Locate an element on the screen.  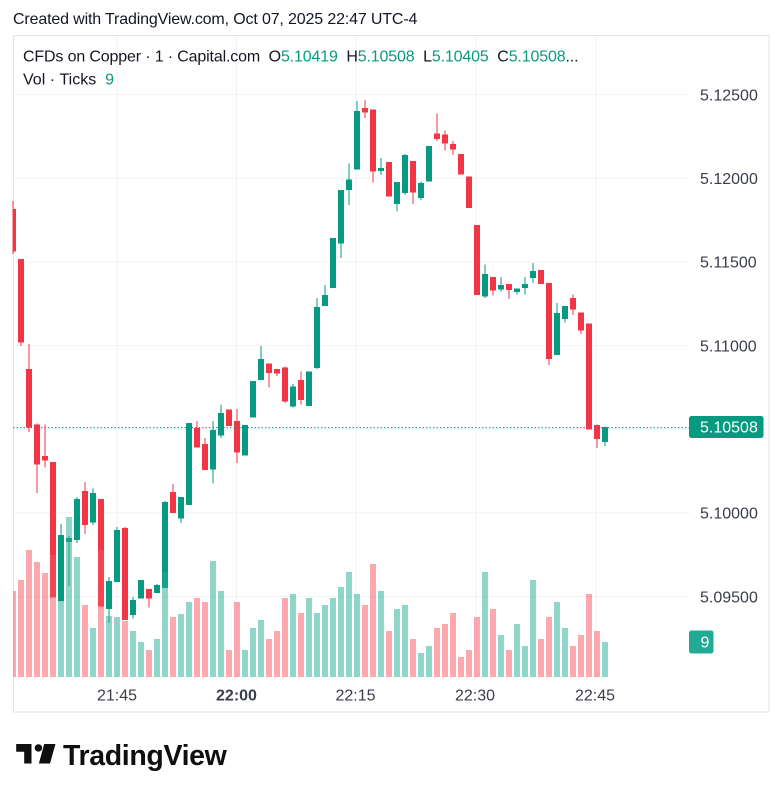
svg-text: 5.12000 is located at coordinates (729, 179).